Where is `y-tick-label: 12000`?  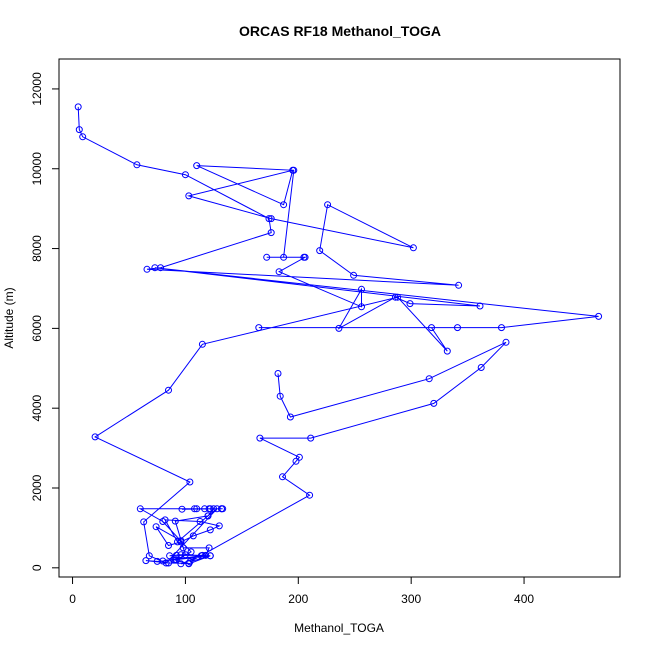 y-tick-label: 12000 is located at coordinates (37, 89).